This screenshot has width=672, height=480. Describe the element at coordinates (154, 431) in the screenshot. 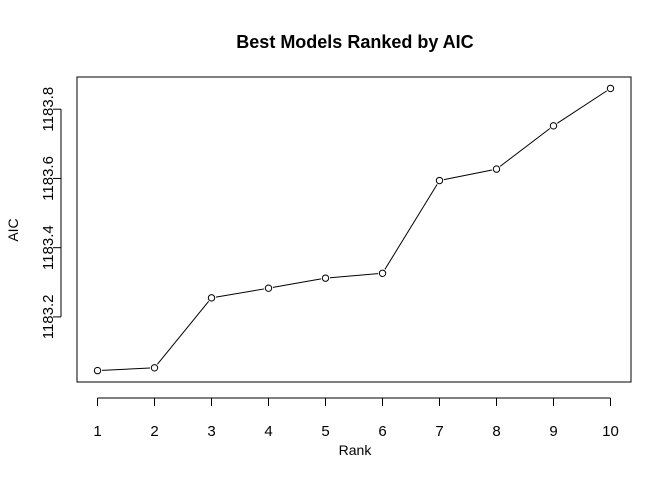

I see `x-tick-label: 2` at that location.